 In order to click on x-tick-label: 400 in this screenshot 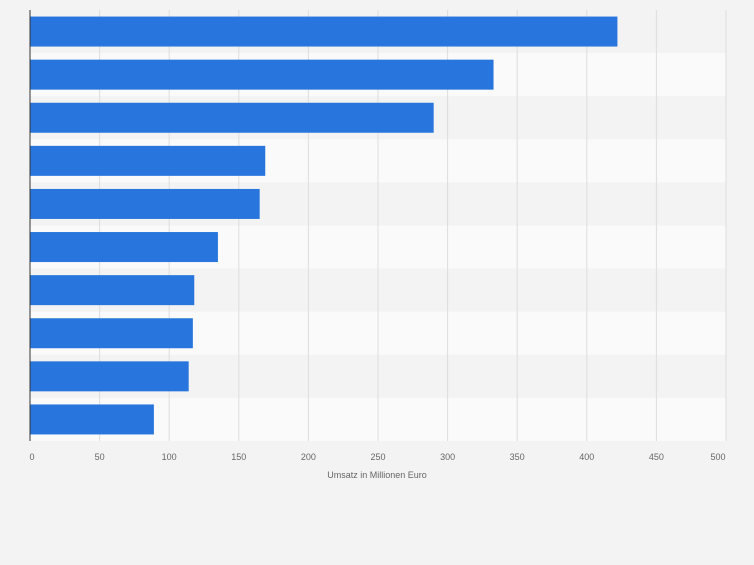, I will do `click(586, 457)`.